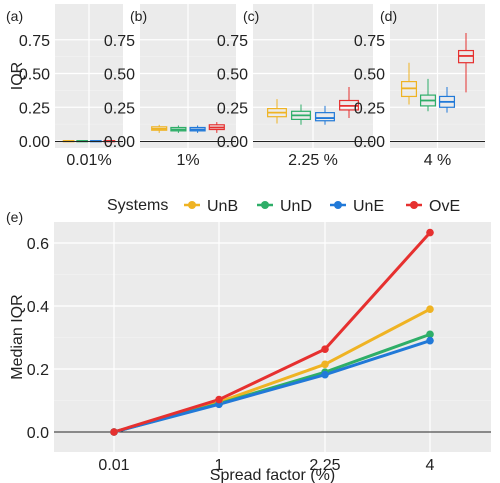 The image size is (500, 483). I want to click on legend-label-UnB: UnB, so click(222, 206).